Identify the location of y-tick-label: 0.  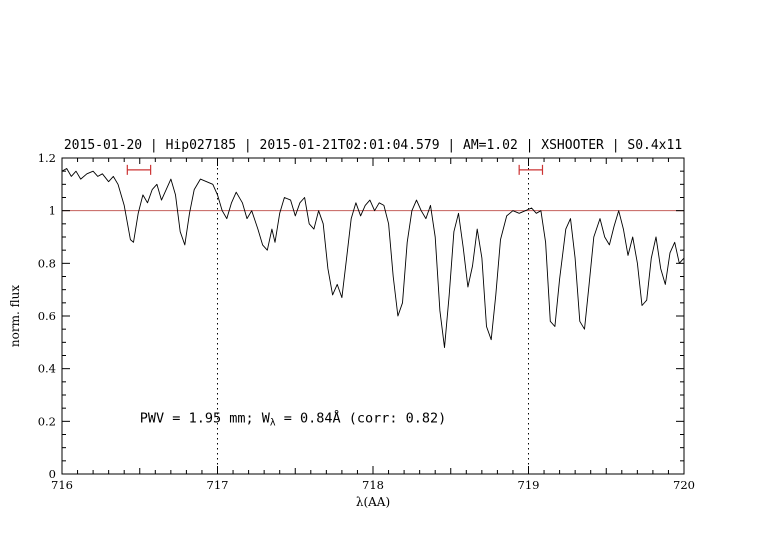
(52, 474).